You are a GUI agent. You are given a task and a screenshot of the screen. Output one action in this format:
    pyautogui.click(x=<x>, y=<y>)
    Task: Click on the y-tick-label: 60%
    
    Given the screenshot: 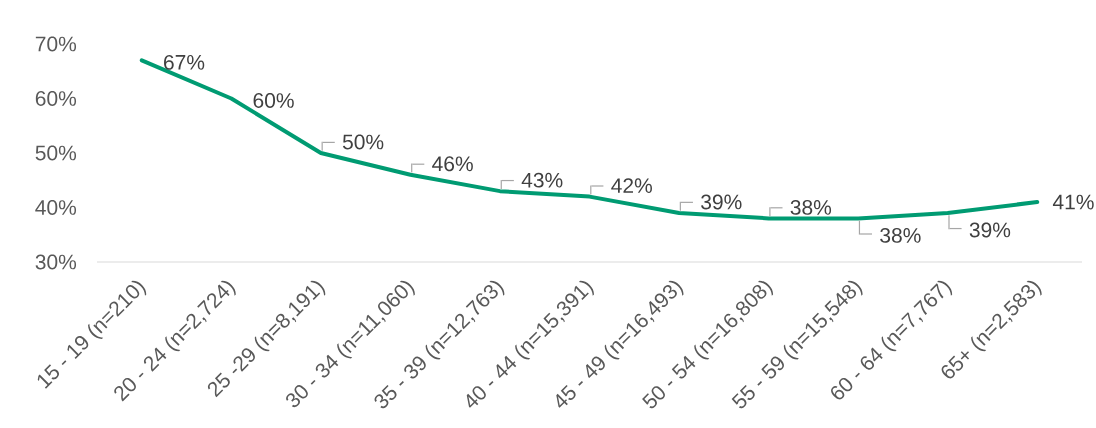 What is the action you would take?
    pyautogui.click(x=56, y=98)
    